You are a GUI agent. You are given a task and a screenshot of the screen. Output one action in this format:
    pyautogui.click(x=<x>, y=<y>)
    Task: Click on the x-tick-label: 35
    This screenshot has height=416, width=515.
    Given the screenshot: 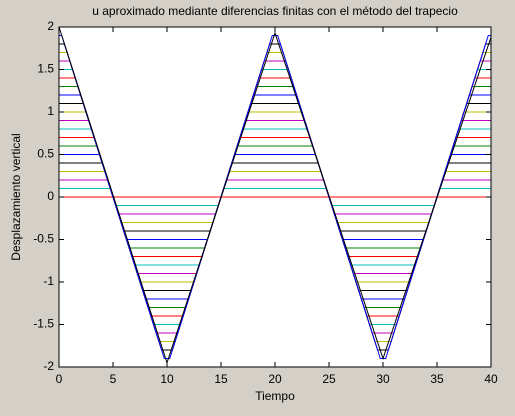 What is the action you would take?
    pyautogui.click(x=437, y=379)
    